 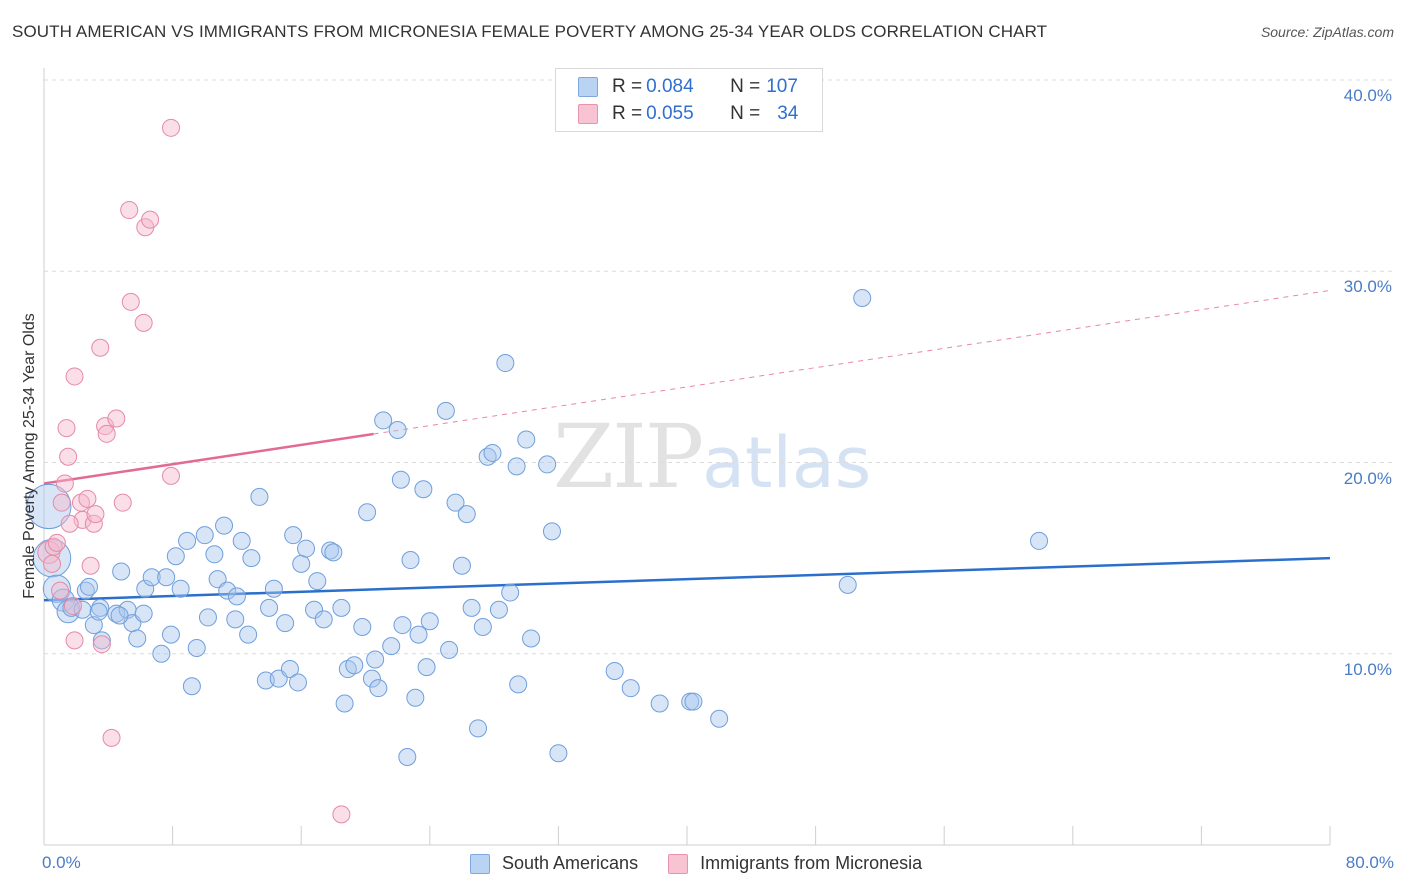 What do you see at coordinates (588, 87) in the screenshot?
I see `legend-swatch-blue` at bounding box center [588, 87].